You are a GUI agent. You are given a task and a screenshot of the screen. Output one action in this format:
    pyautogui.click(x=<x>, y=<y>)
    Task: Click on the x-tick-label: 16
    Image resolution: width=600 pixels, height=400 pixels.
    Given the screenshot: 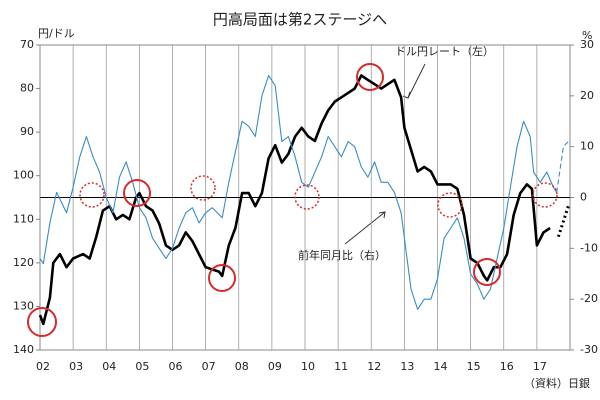 What is the action you would take?
    pyautogui.click(x=507, y=366)
    